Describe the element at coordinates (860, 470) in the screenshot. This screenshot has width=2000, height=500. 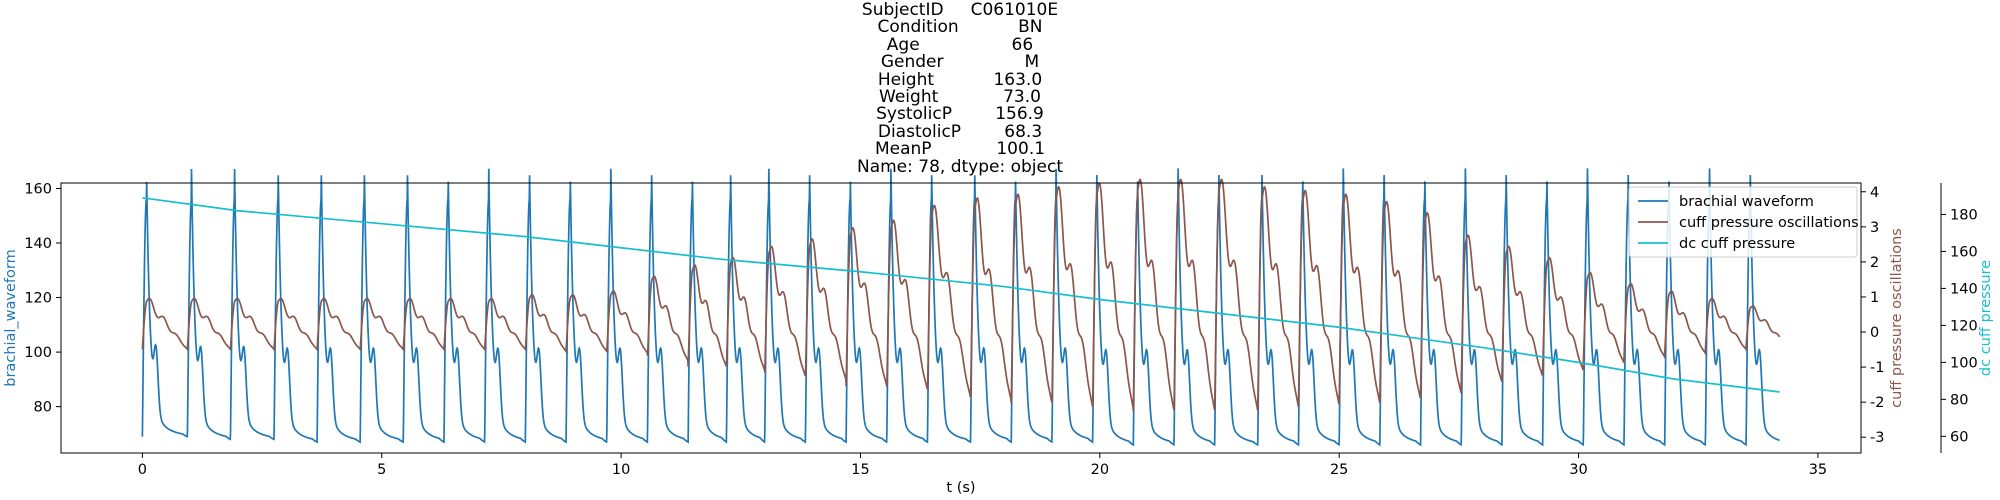
I see `x-tick-label: 15` at that location.